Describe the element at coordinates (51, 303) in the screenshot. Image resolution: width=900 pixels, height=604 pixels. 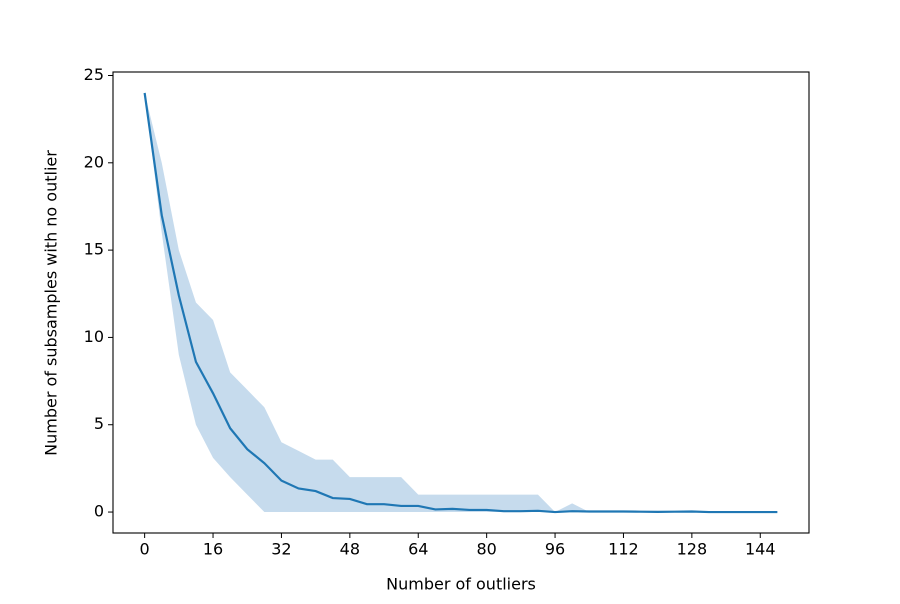
I see `y-axis-label: Number of subsamples with no outlier` at that location.